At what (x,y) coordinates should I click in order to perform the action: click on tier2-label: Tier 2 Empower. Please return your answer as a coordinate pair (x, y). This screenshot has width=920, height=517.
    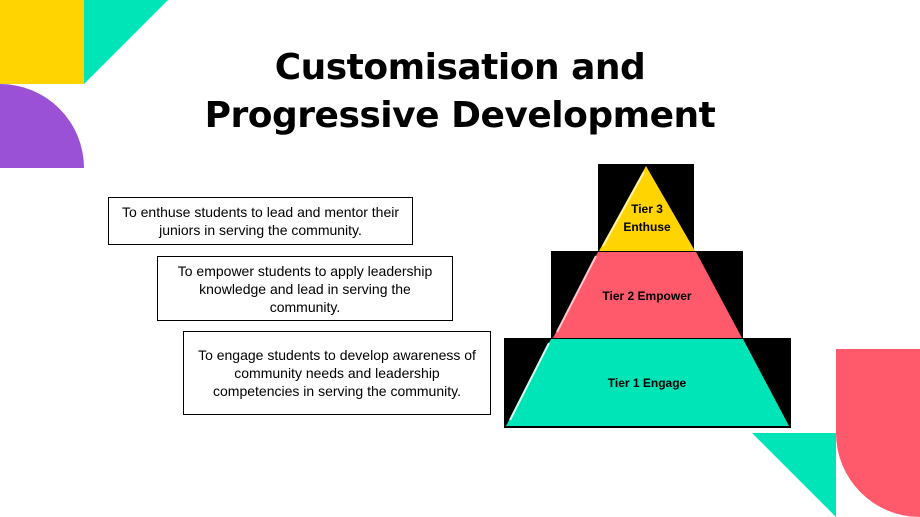
    Looking at the image, I should click on (646, 296).